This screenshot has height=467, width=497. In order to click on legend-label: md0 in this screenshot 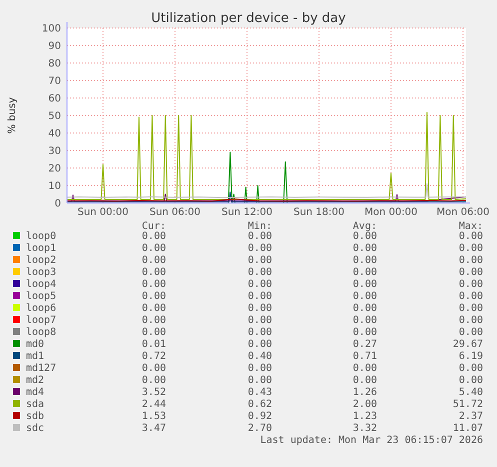, I will do `click(35, 344)`.